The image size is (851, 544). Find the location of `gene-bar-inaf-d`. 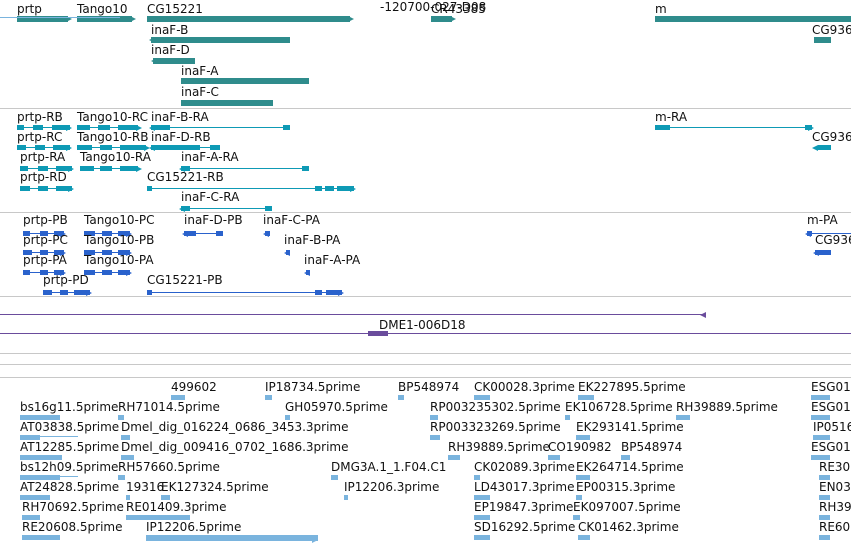

gene-bar-inaf-d is located at coordinates (174, 61).